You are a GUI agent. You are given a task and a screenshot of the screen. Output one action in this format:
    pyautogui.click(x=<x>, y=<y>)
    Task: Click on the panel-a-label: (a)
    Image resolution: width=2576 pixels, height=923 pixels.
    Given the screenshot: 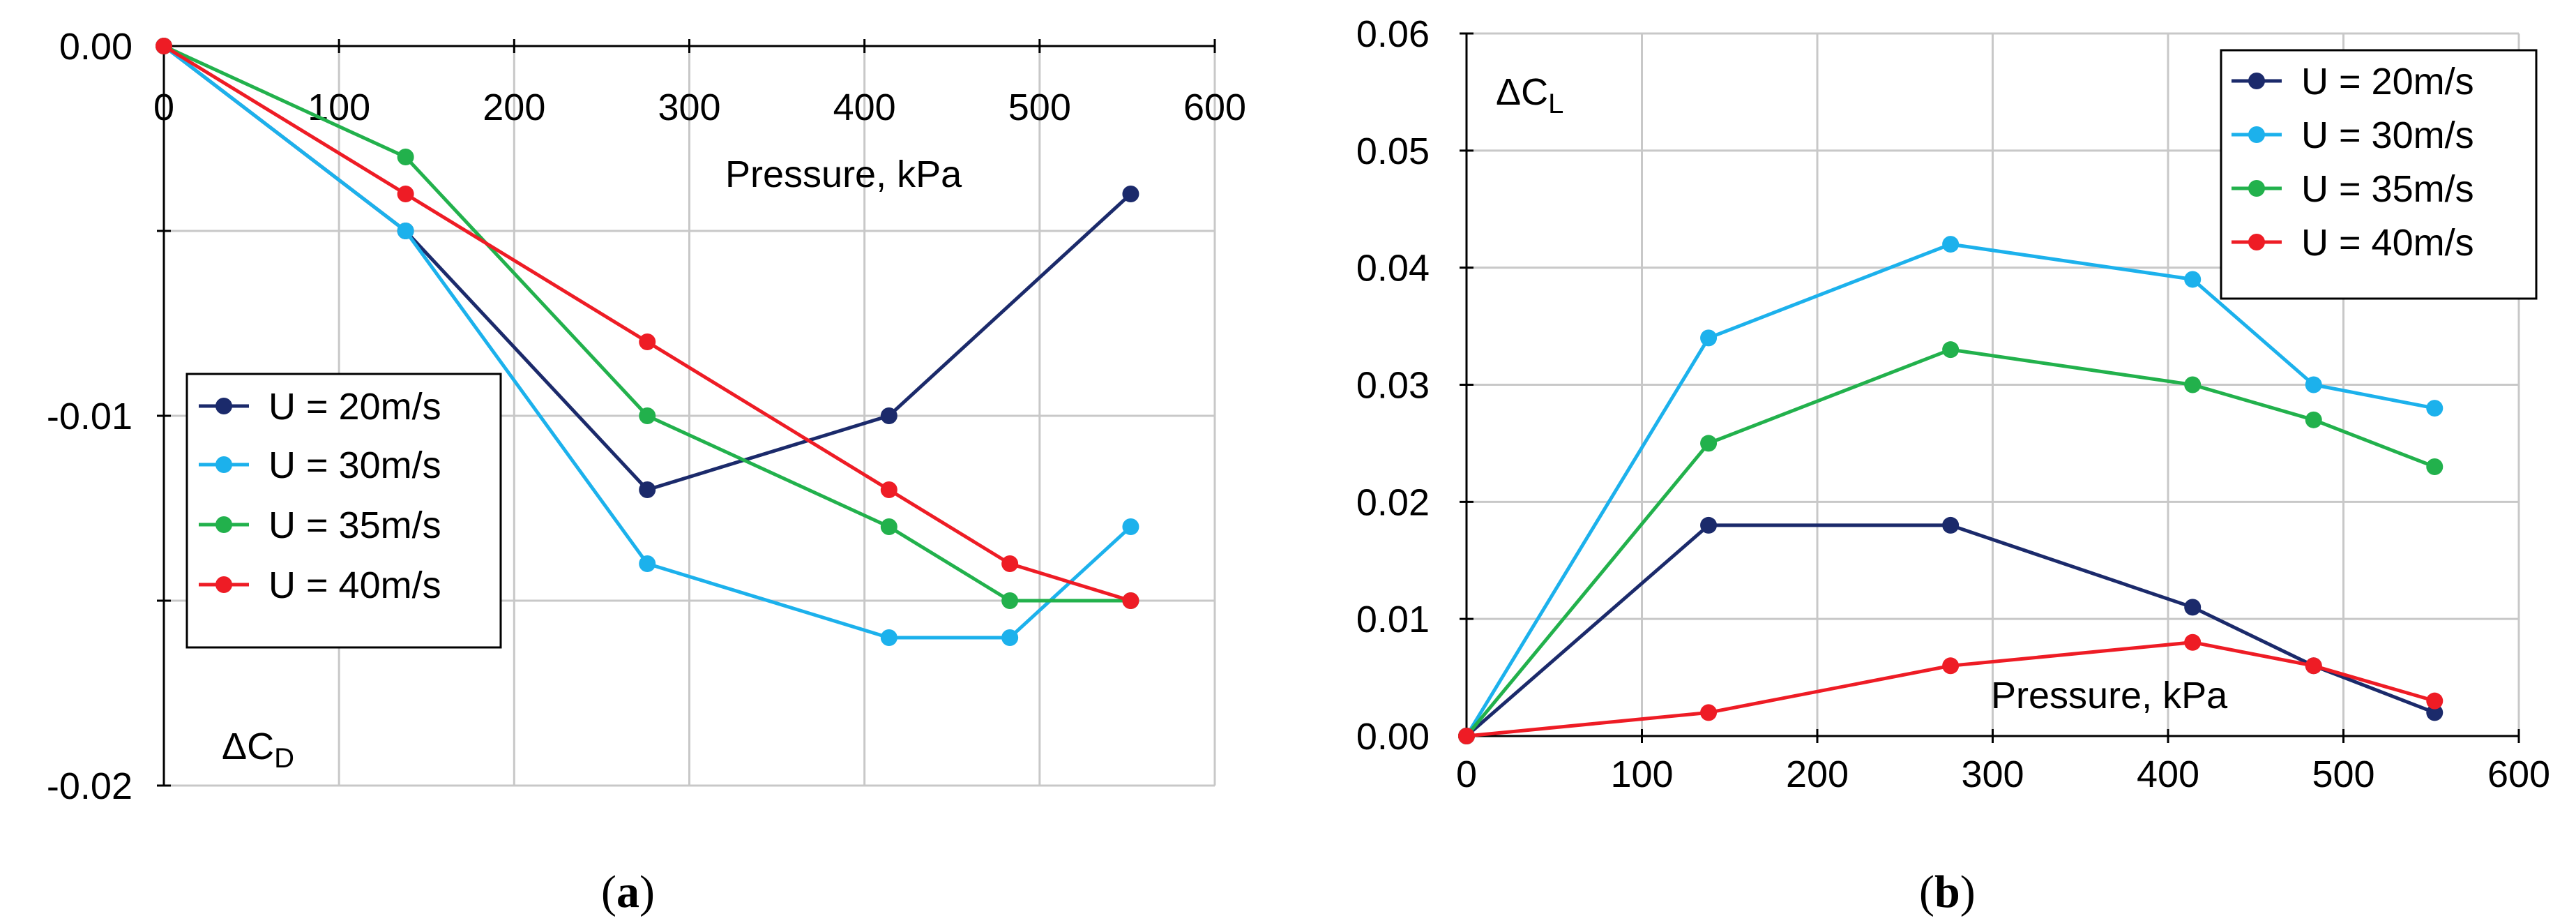 What is the action you would take?
    pyautogui.click(x=628, y=891)
    